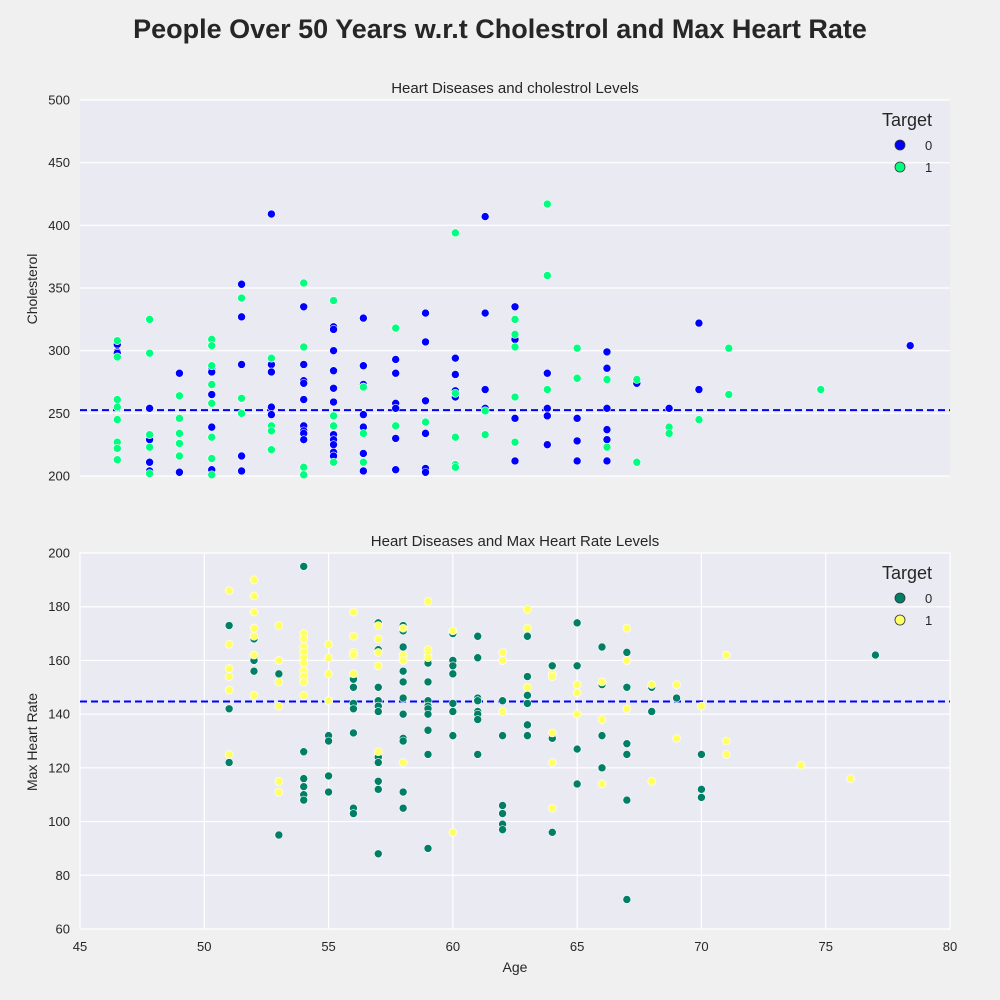  What do you see at coordinates (907, 120) in the screenshot?
I see `cholesterol-legend-title: Target` at bounding box center [907, 120].